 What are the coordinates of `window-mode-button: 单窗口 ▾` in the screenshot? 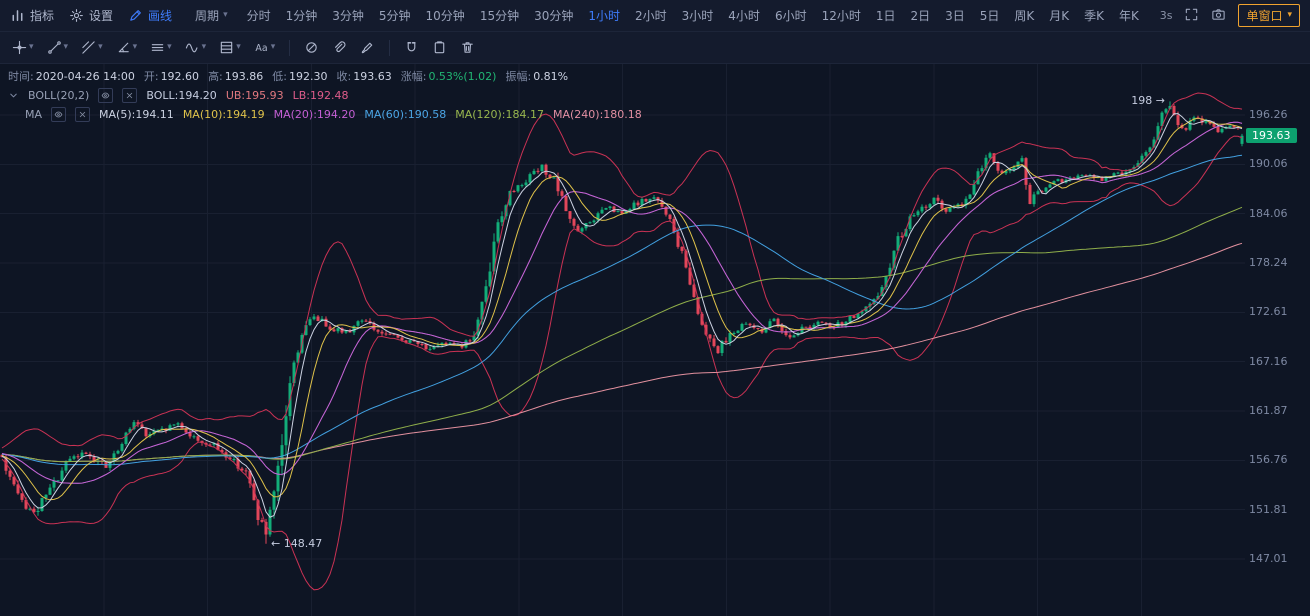 It's located at (1269, 15).